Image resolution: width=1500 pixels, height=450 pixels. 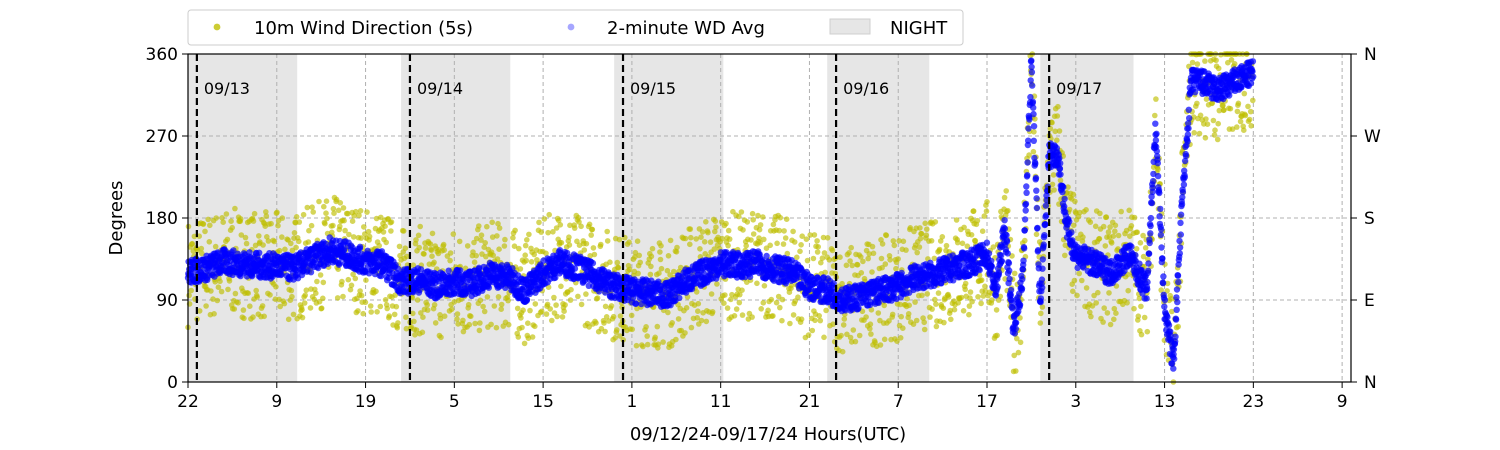 What do you see at coordinates (363, 28) in the screenshot?
I see `legend-label-0: 10m Wind Direction (5s)` at bounding box center [363, 28].